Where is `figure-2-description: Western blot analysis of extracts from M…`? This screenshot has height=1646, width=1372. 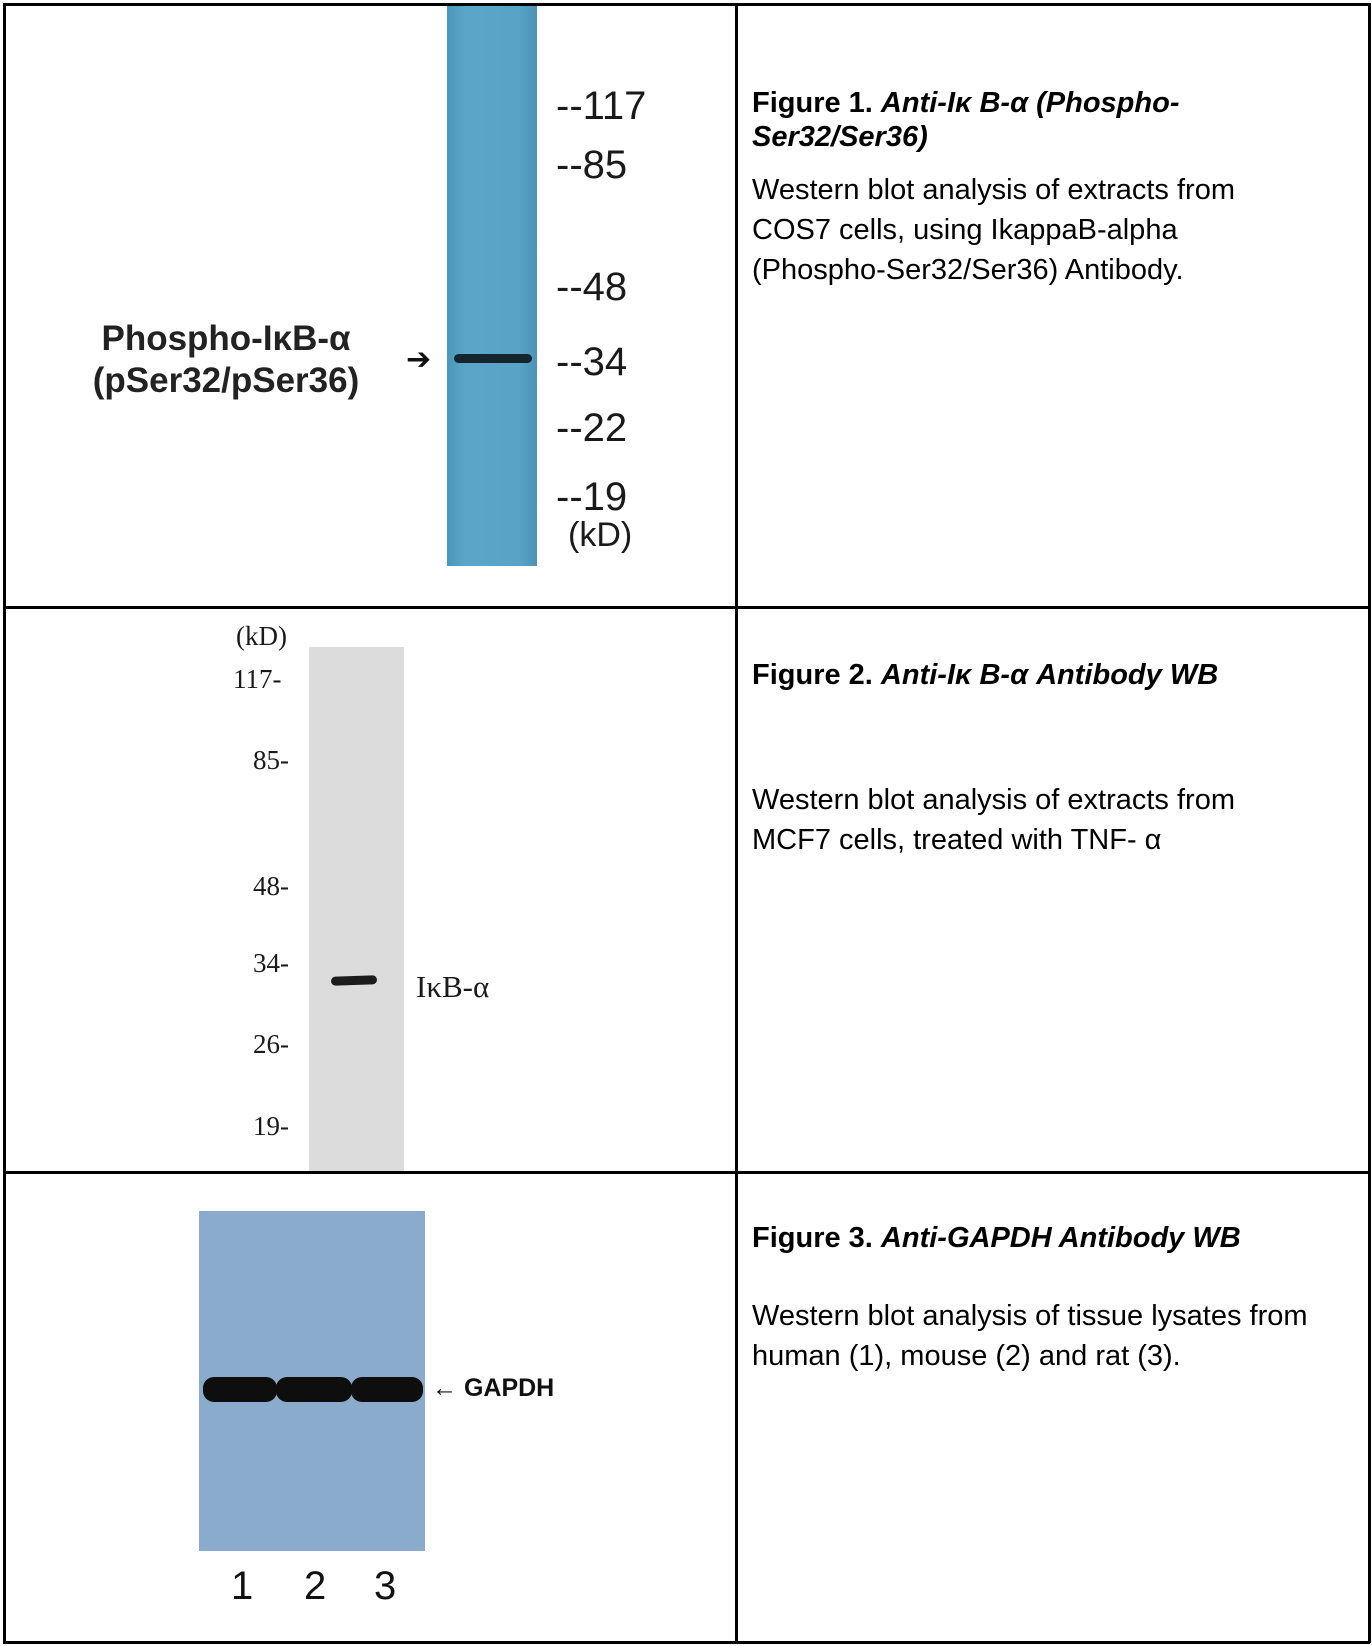
figure-2-description: Western blot analysis of extracts from M… is located at coordinates (1052, 820).